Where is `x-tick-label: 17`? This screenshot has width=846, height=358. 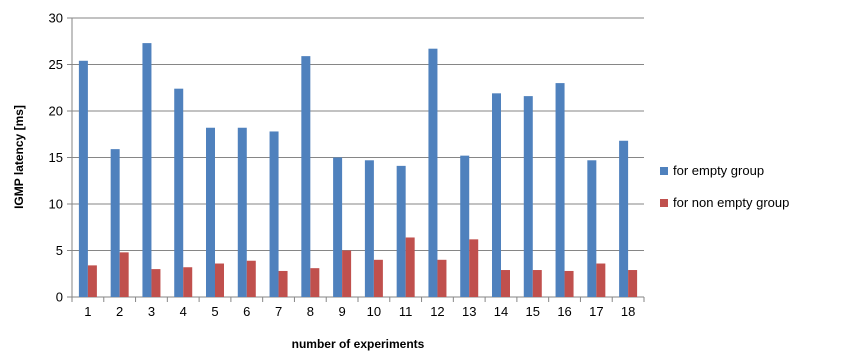 x-tick-label: 17 is located at coordinates (596, 311).